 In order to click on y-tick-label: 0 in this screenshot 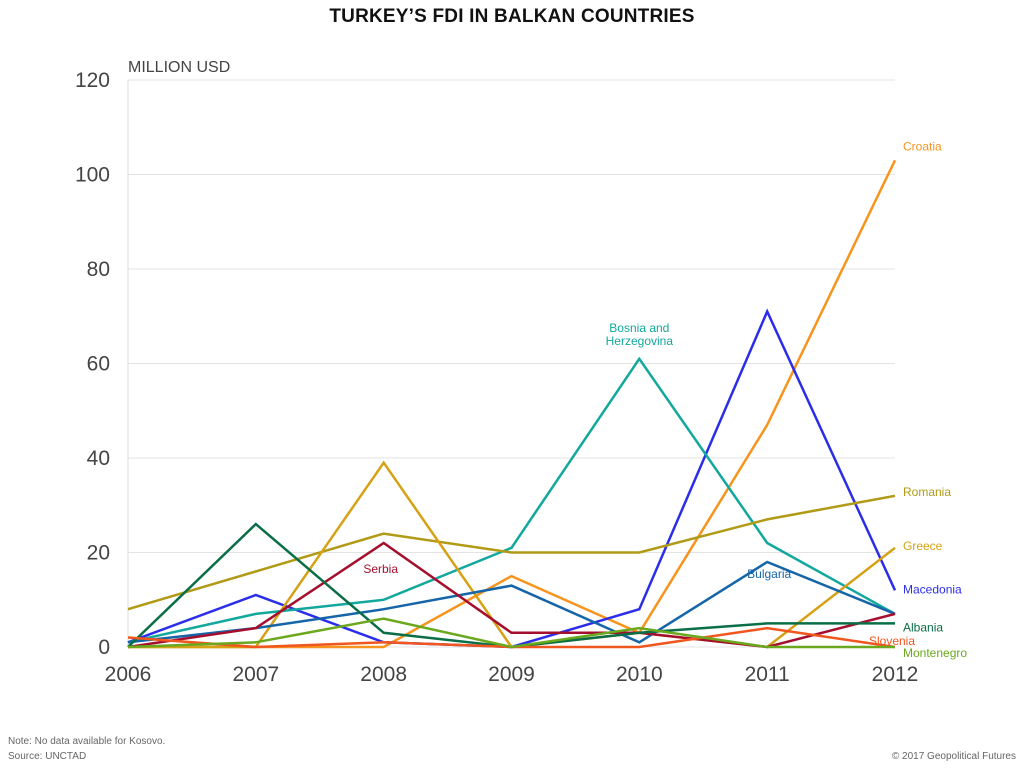, I will do `click(104, 647)`.